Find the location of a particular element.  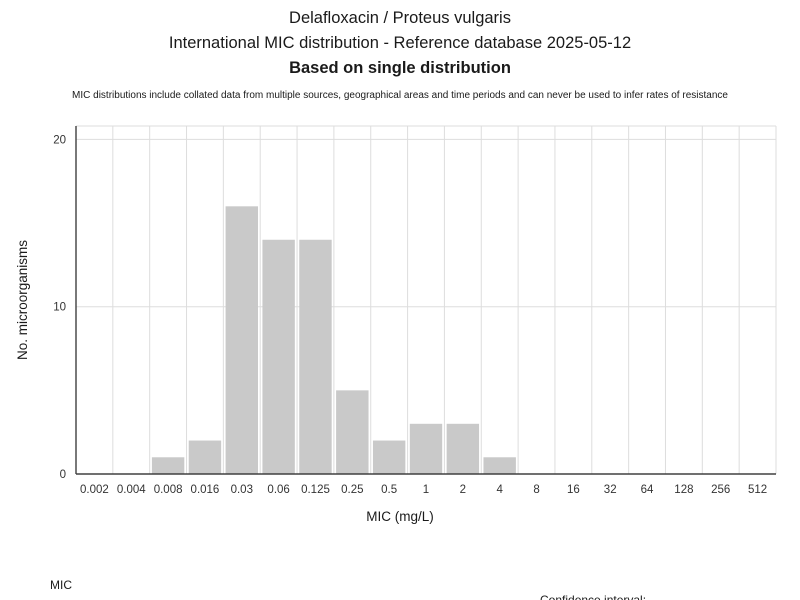

x-tick-label-0.004: 0.004 is located at coordinates (131, 490).